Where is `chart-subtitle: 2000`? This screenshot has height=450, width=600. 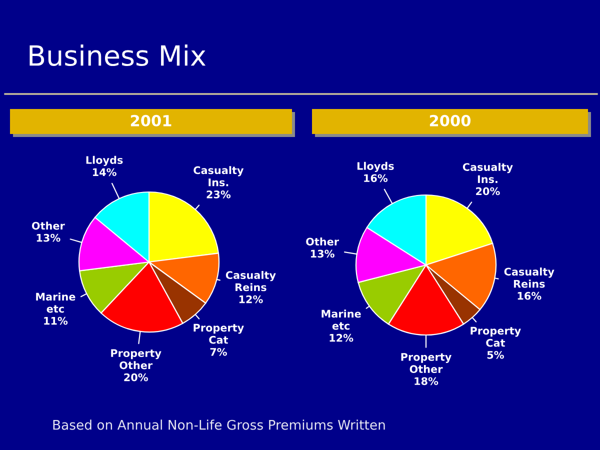 chart-subtitle: 2000 is located at coordinates (450, 120).